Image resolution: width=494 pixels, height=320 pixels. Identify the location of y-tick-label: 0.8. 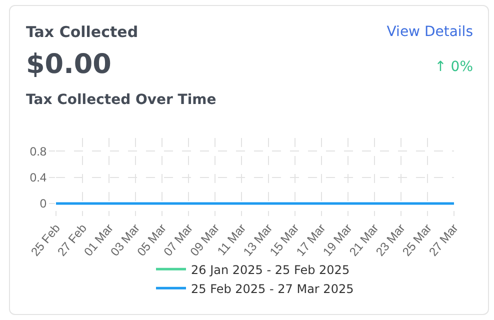
(38, 151).